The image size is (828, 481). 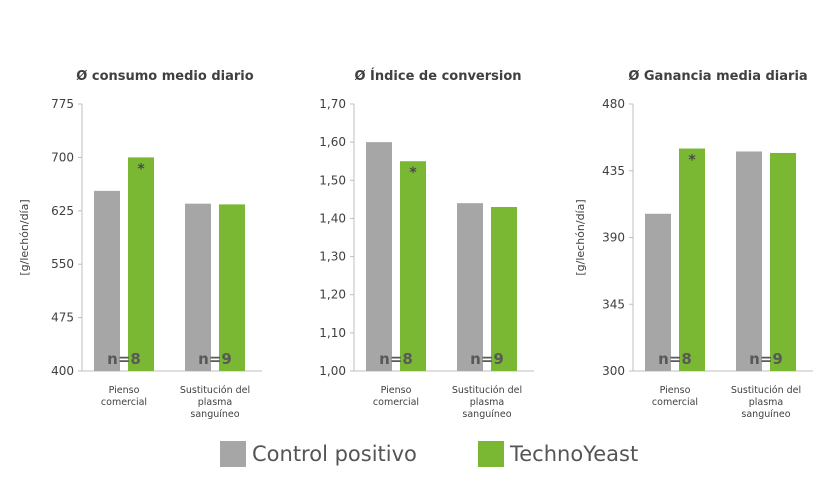 I want to click on y-tick-label: 435, so click(x=613, y=171).